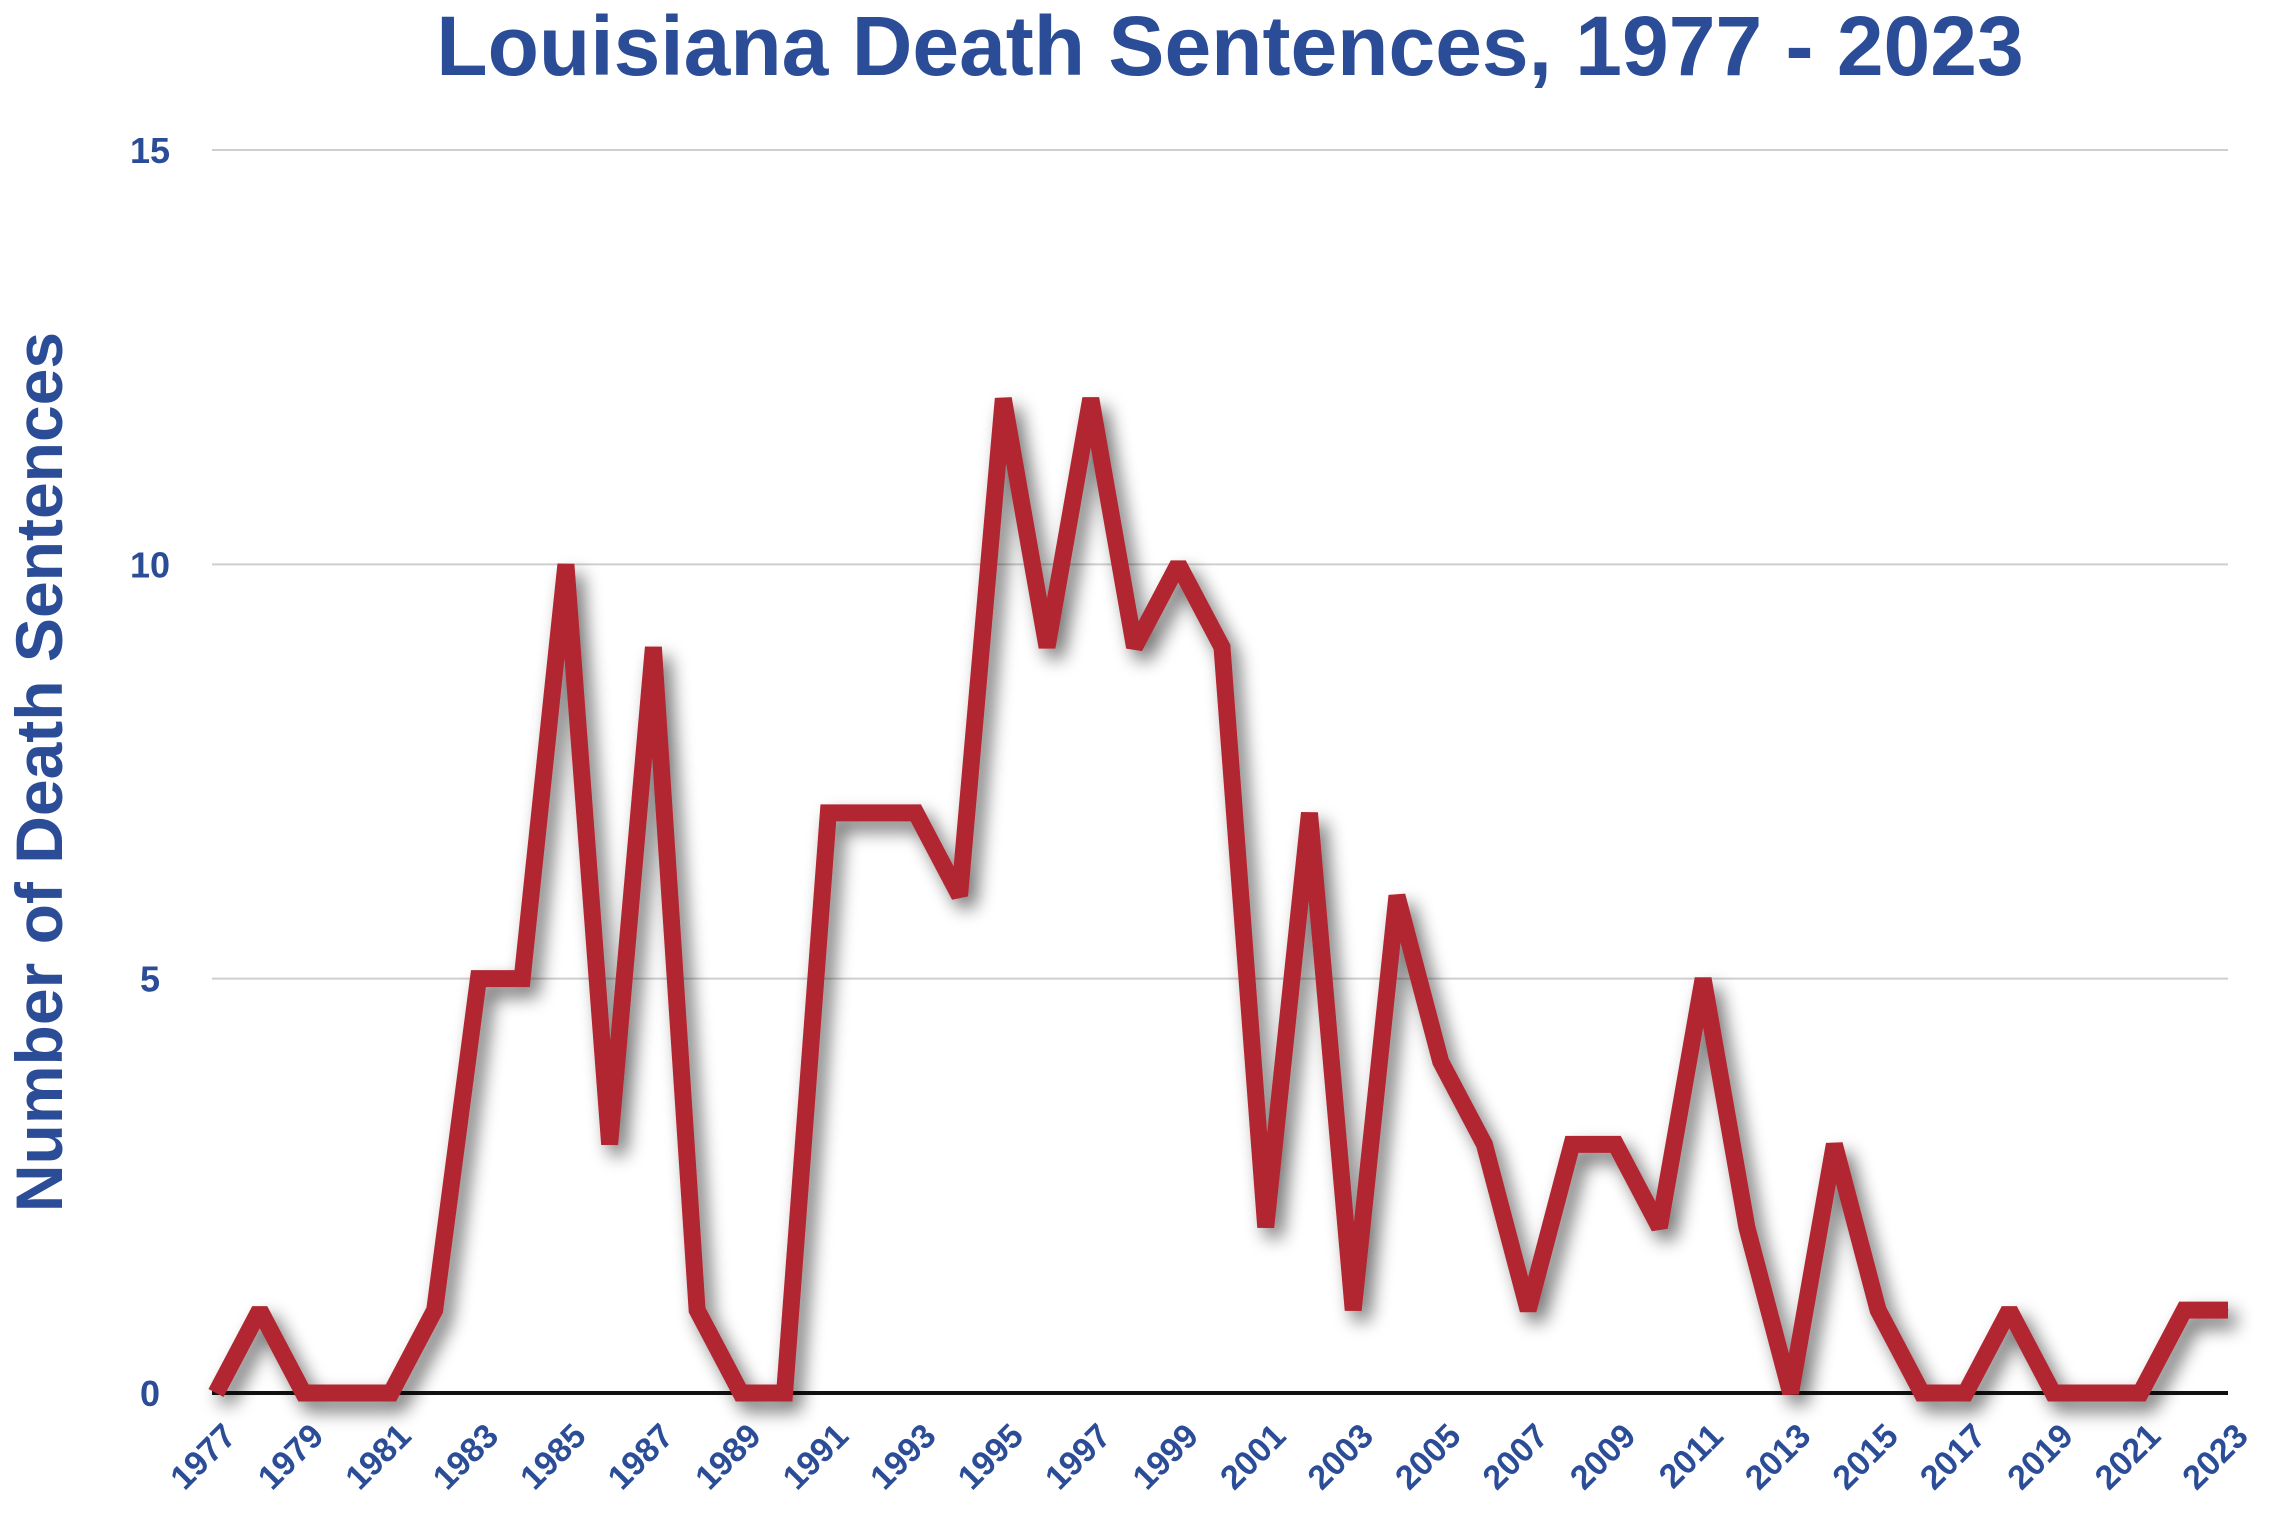 The image size is (2293, 1519). What do you see at coordinates (1865, 1457) in the screenshot?
I see `x-tick-label: 2015` at bounding box center [1865, 1457].